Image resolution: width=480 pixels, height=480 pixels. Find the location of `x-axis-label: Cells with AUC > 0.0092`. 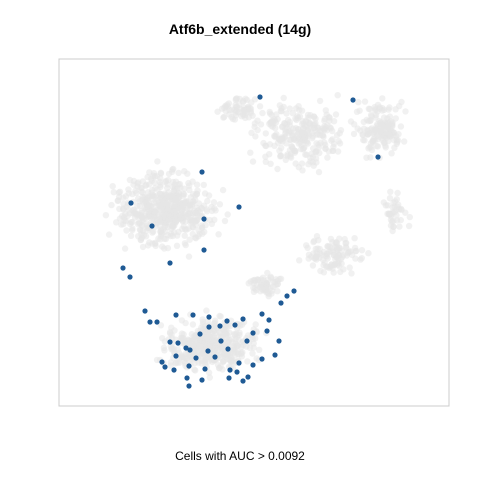

x-axis-label: Cells with AUC > 0.0092 is located at coordinates (240, 456).